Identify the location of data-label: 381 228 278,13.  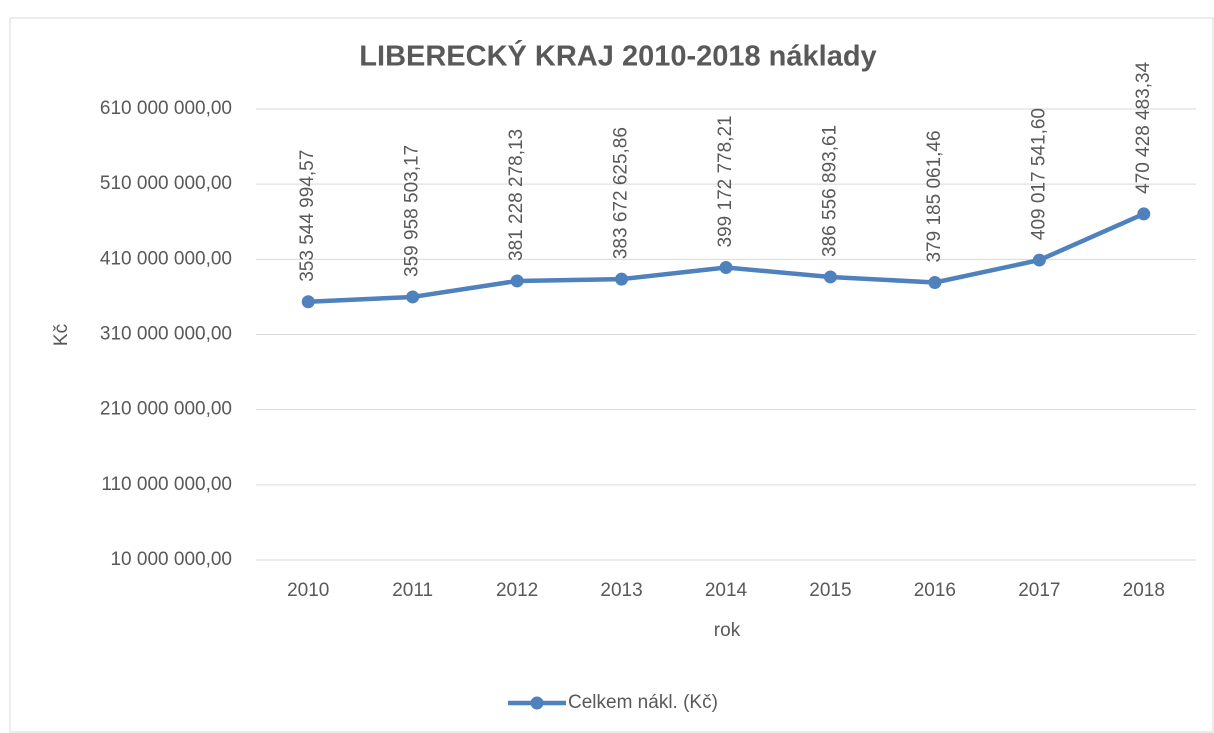
(516, 195).